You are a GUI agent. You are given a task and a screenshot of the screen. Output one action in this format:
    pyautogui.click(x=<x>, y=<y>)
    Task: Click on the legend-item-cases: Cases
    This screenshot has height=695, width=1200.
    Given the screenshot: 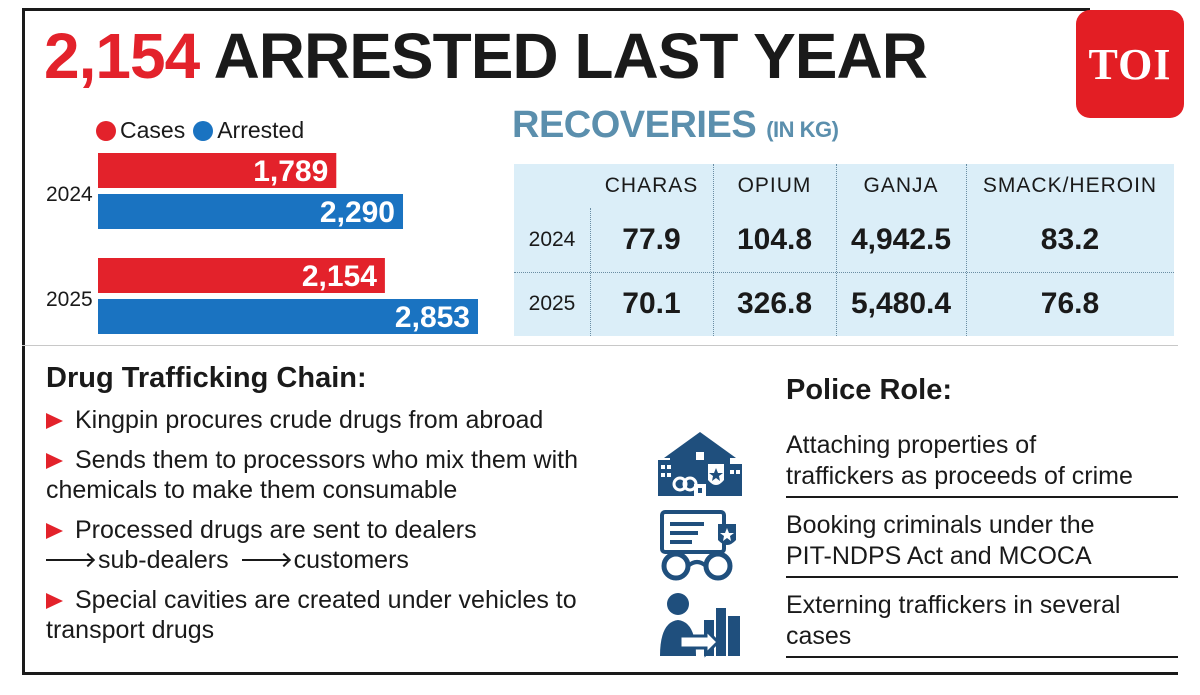 What is the action you would take?
    pyautogui.click(x=140, y=130)
    